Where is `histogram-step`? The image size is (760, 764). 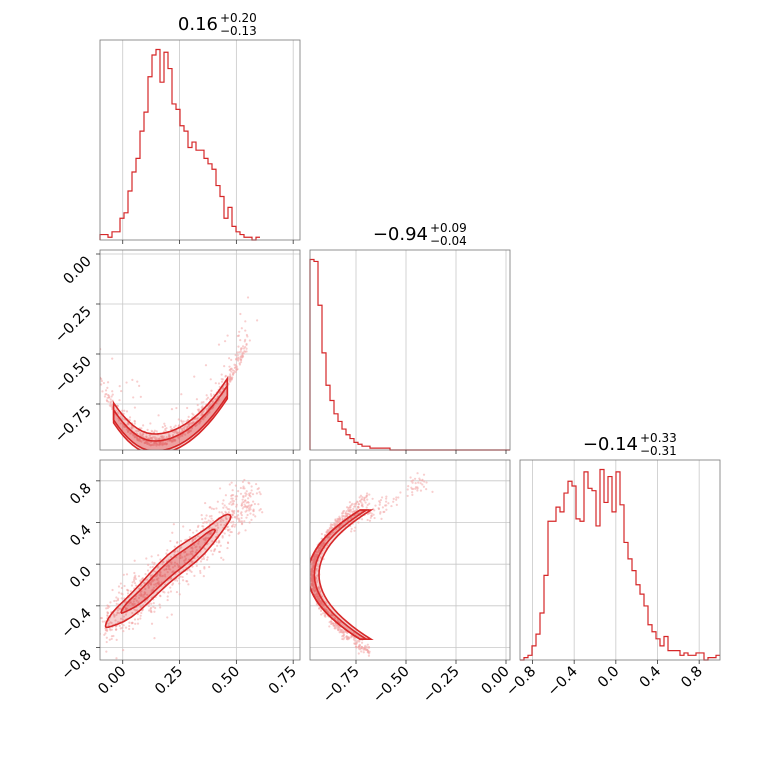
histogram-step is located at coordinates (179, 144).